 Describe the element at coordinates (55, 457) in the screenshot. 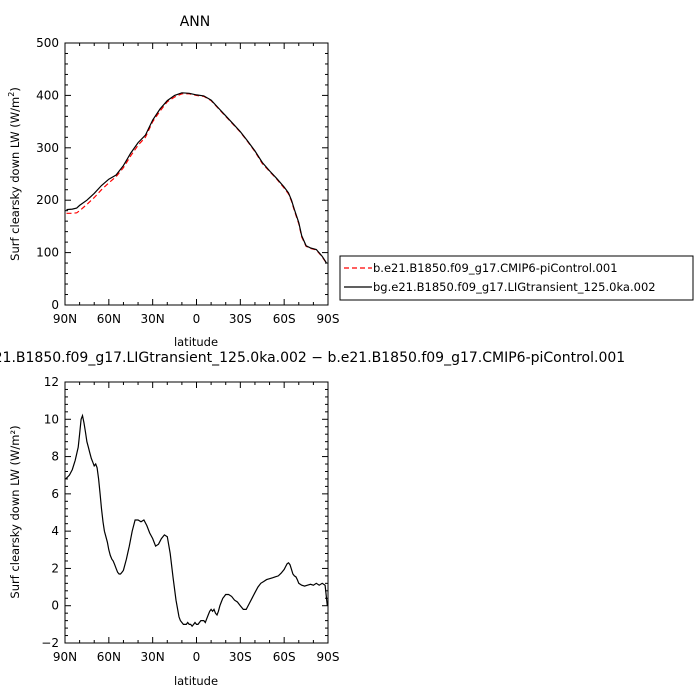

I see `bottom-ytick-label: 8` at that location.